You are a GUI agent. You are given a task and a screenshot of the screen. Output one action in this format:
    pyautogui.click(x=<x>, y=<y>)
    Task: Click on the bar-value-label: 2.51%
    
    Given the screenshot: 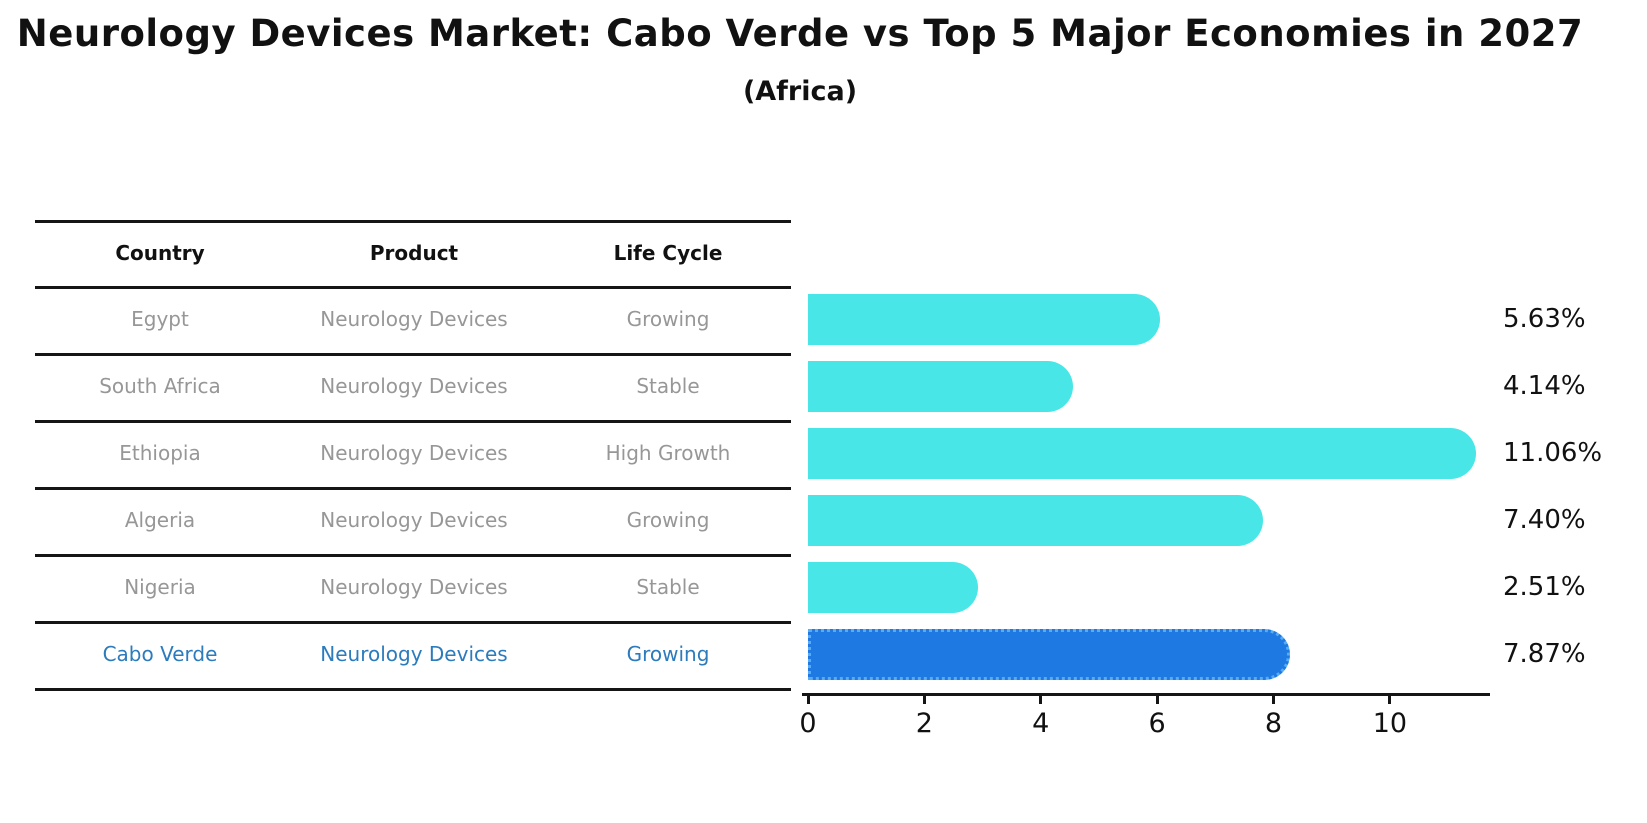 What is the action you would take?
    pyautogui.click(x=1544, y=587)
    